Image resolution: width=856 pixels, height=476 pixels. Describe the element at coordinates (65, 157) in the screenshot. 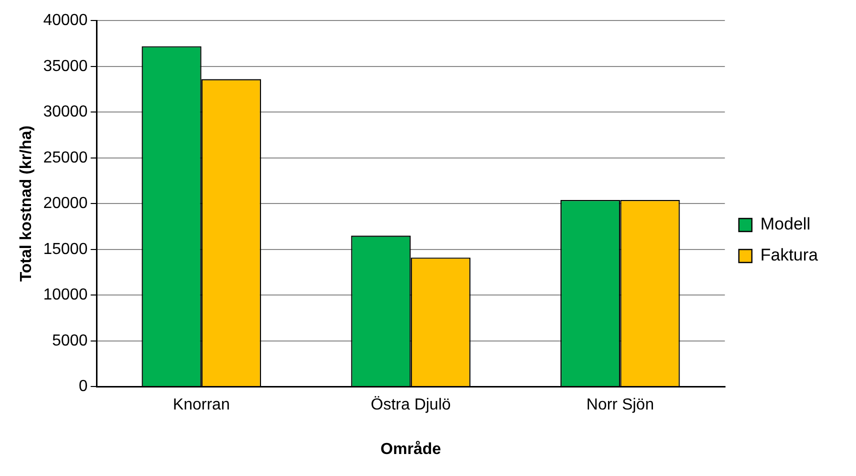

I see `y-tick-label: 25000` at that location.